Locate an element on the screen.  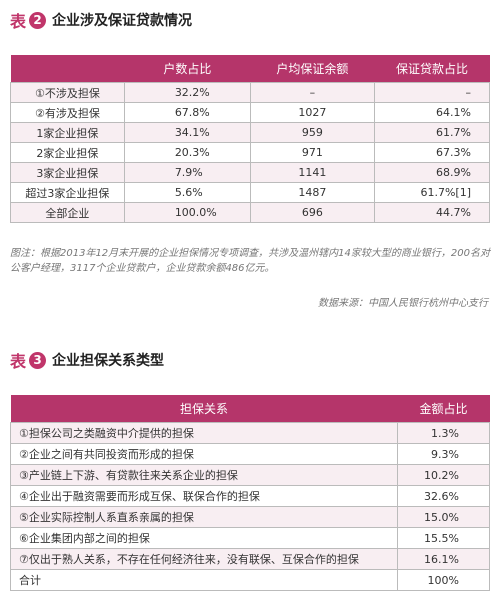
cell: ⑤企业实际控制人系直系亲属的担保 is located at coordinates (204, 517).